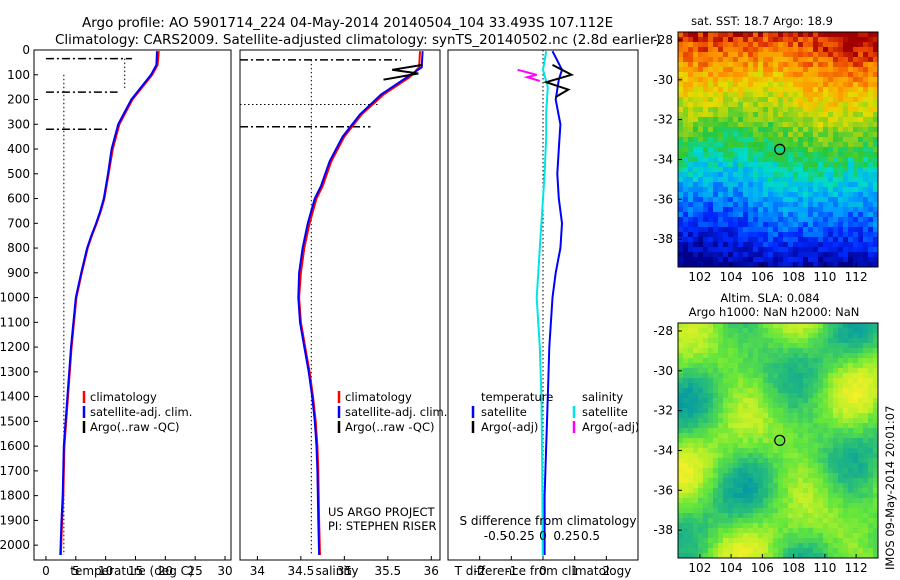 The width and height of the screenshot is (900, 580). What do you see at coordinates (824, 568) in the screenshot?
I see `map-x-tick-label: 110` at bounding box center [824, 568].